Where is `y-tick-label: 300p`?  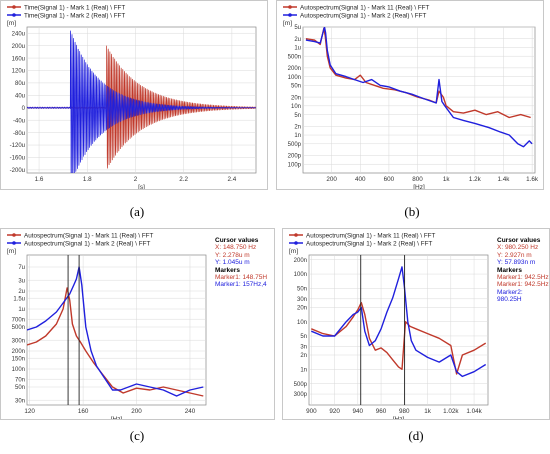 y-tick-label: 300p is located at coordinates (301, 395).